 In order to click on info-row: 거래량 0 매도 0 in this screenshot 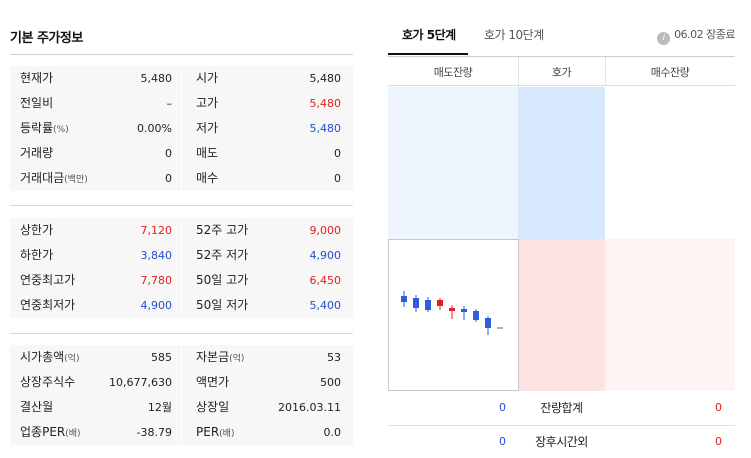, I will do `click(181, 153)`.